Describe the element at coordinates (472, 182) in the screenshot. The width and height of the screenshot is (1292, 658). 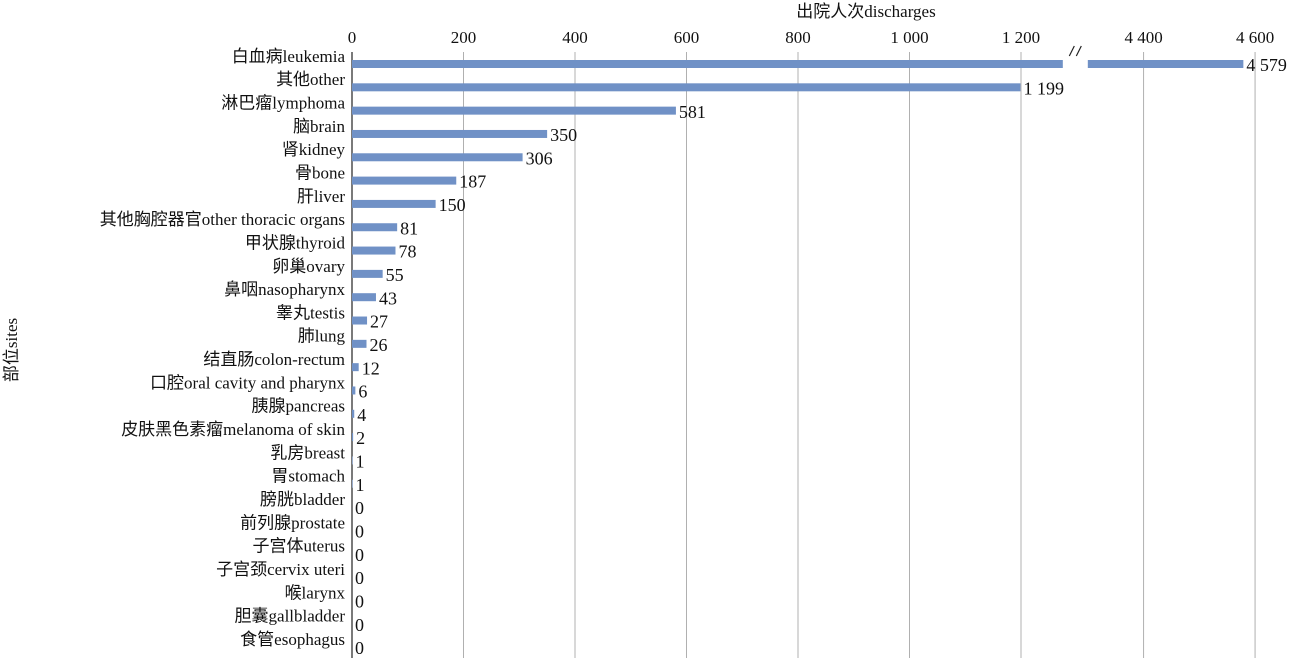
I see `value-label: 187` at that location.